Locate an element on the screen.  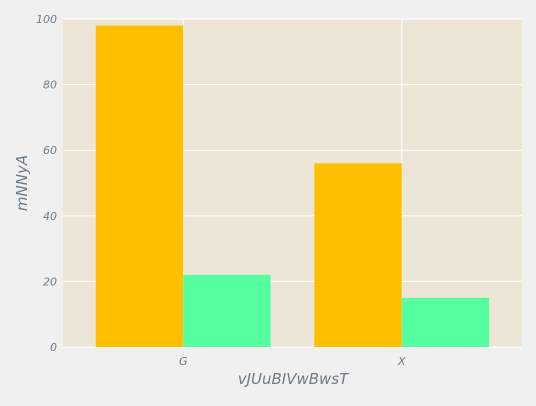
x-tick-label: X is located at coordinates (401, 361).